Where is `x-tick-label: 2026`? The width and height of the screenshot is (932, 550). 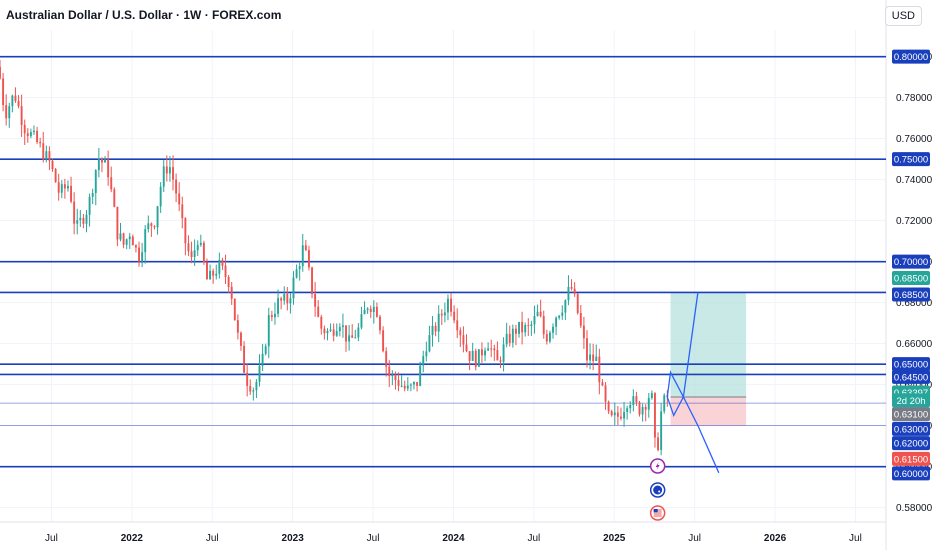
x-tick-label: 2026 is located at coordinates (775, 538).